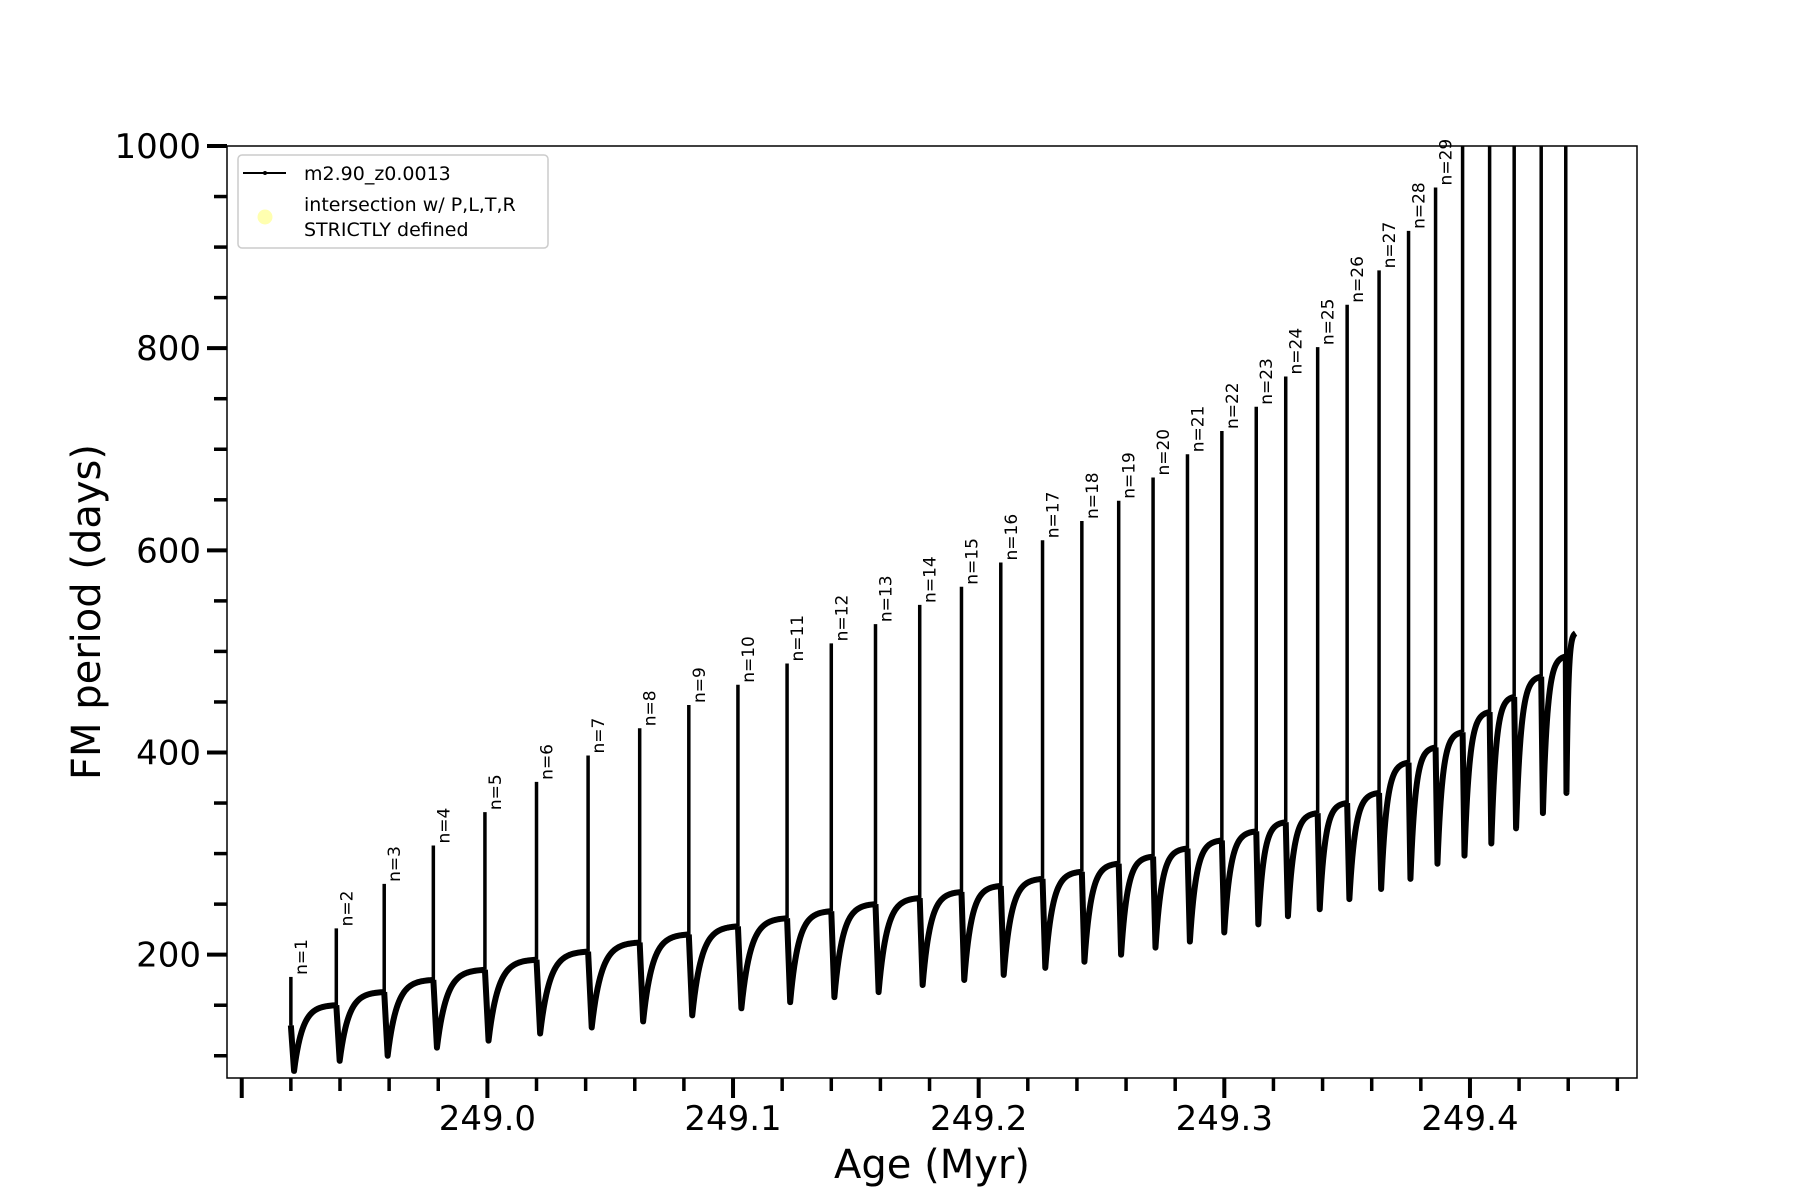  What do you see at coordinates (548, 762) in the screenshot?
I see `pulse-label: n=6` at bounding box center [548, 762].